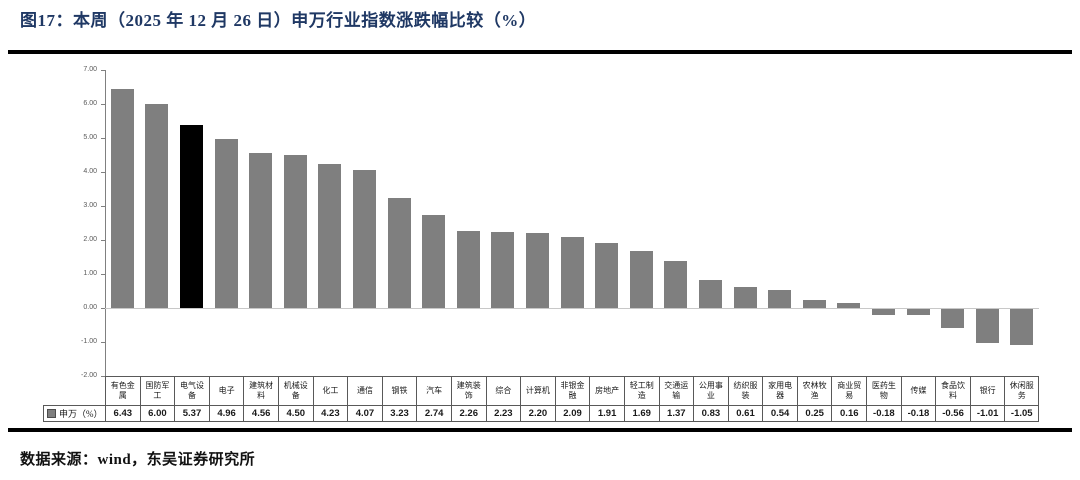 The width and height of the screenshot is (1080, 480). I want to click on table-value-cell: 4.07, so click(364, 413).